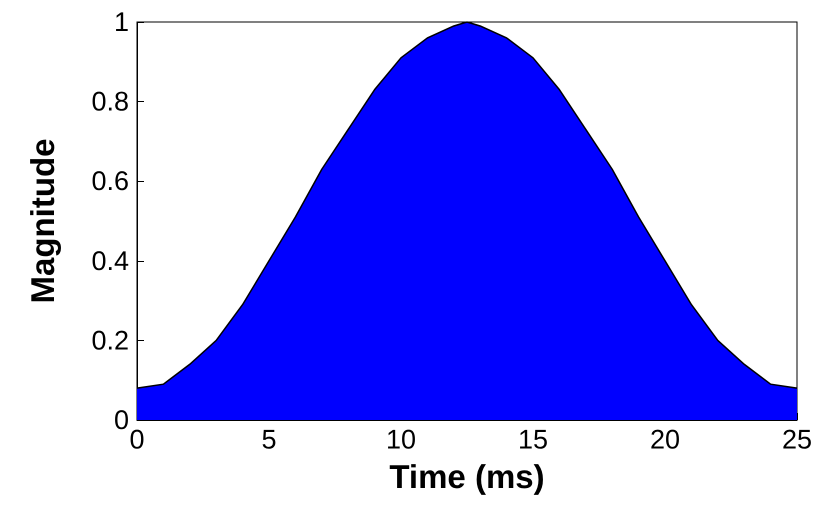 The image size is (819, 512). I want to click on y-tick-label: 0.6, so click(110, 181).